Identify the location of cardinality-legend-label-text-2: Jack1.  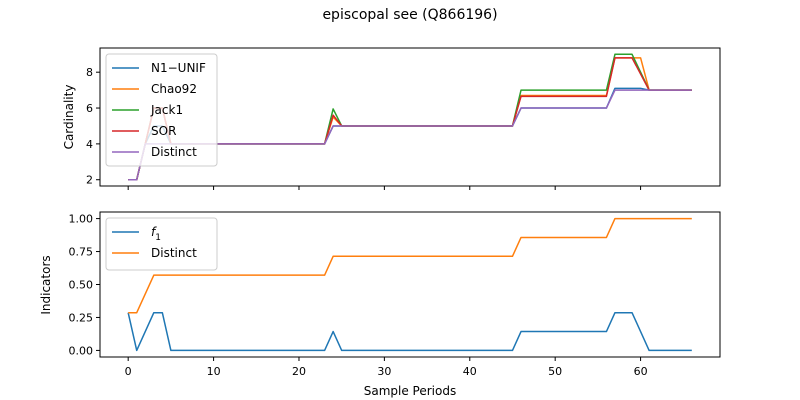
(166, 110).